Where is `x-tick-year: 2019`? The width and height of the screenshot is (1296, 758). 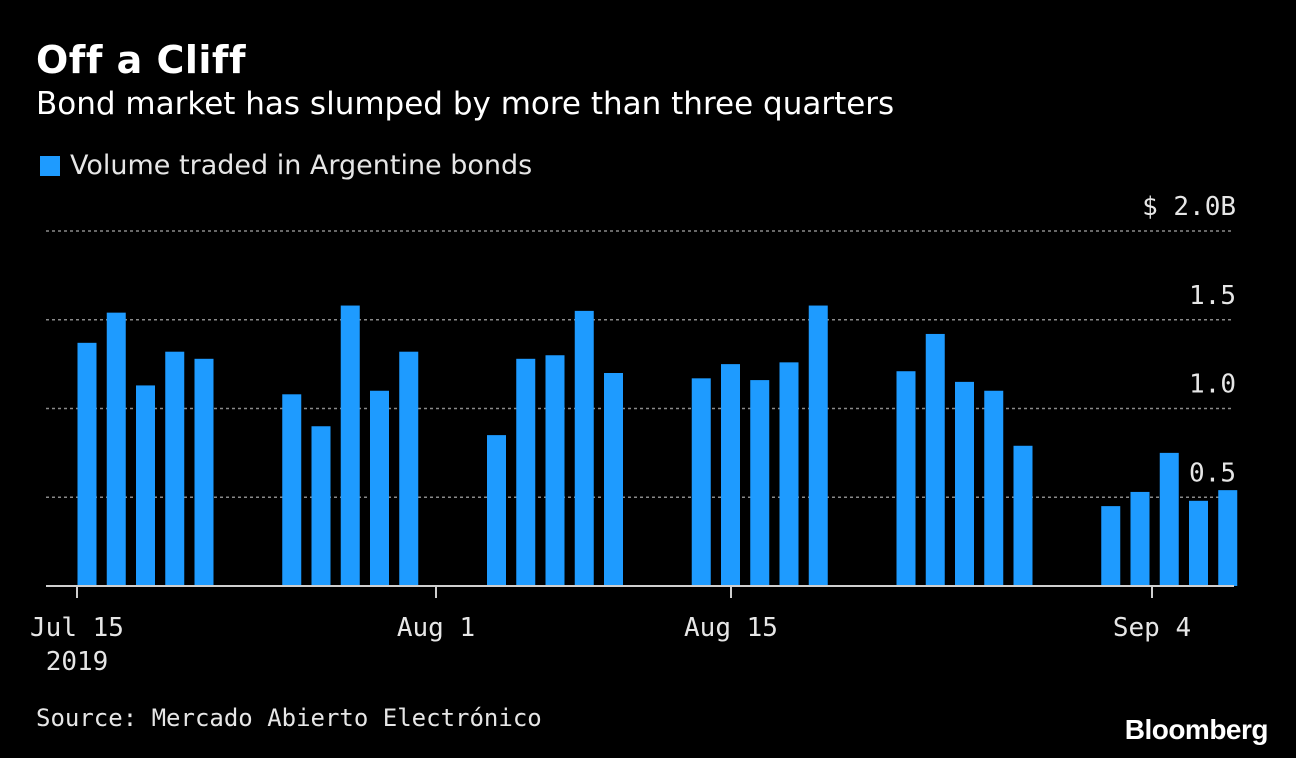
x-tick-year: 2019 is located at coordinates (77, 662).